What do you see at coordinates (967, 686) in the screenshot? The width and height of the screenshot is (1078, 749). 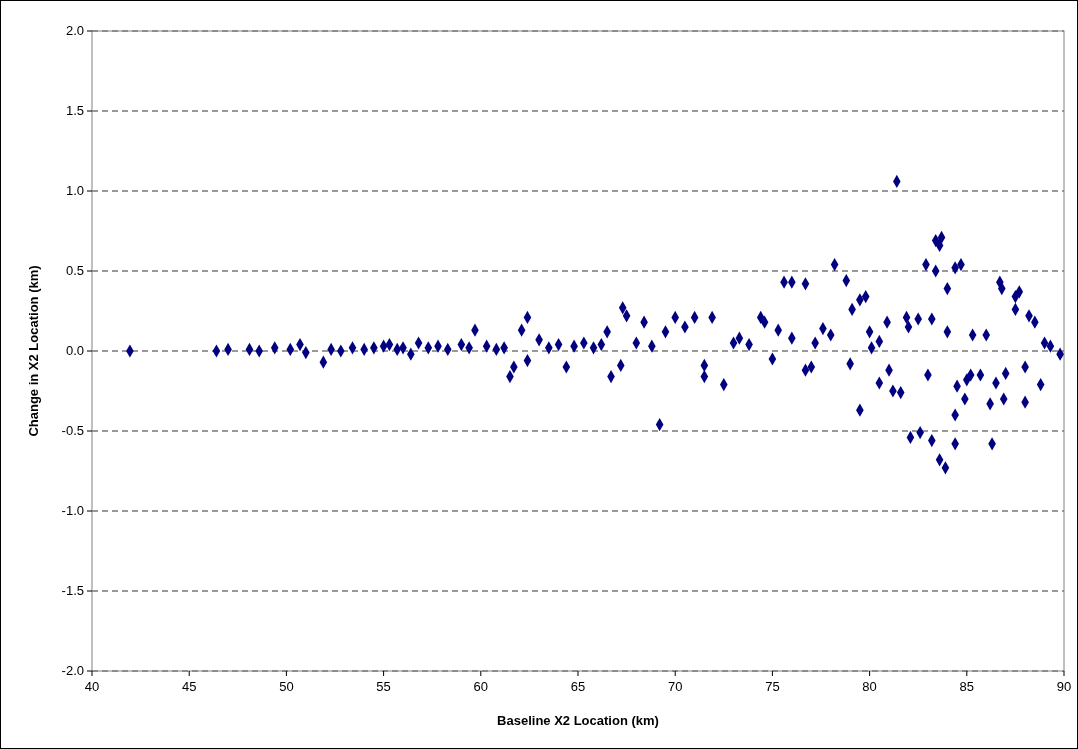 I see `x-tick-label: 85` at bounding box center [967, 686].